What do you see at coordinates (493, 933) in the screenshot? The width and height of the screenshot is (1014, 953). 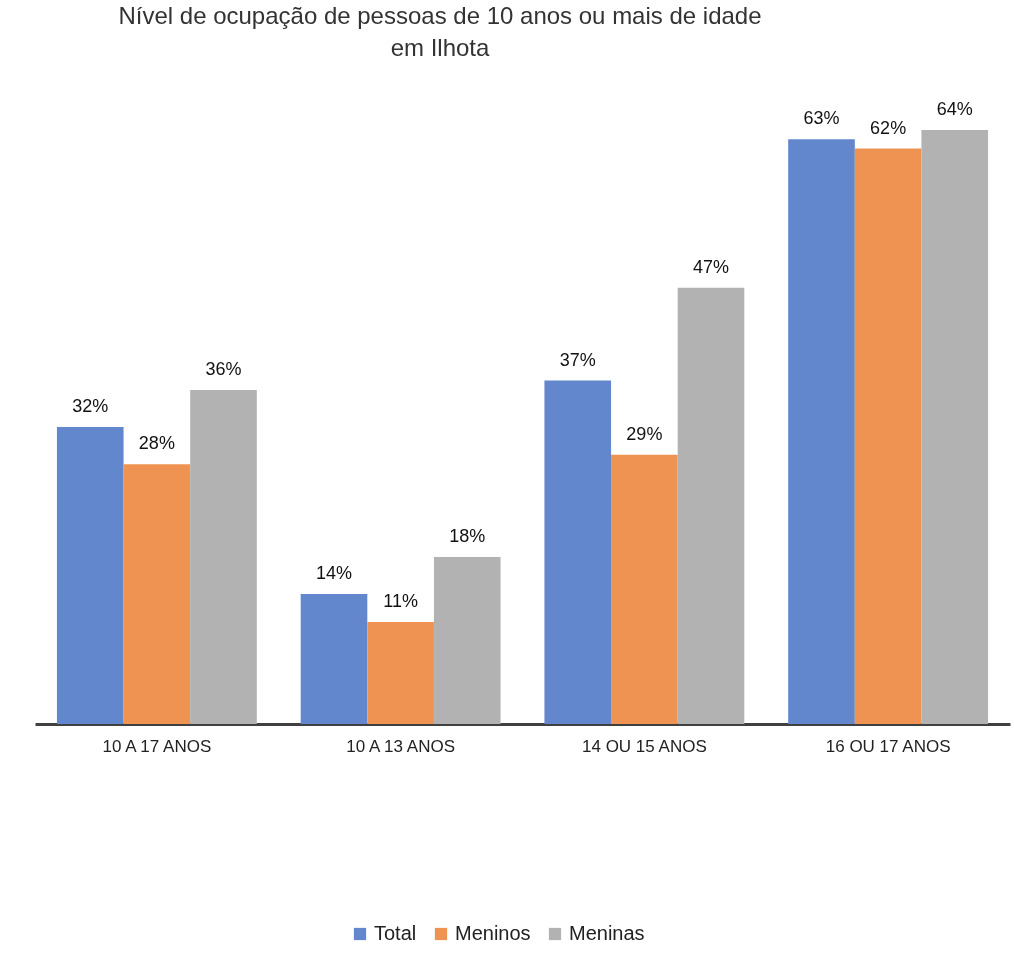 I see `legend-label: Meninos` at bounding box center [493, 933].